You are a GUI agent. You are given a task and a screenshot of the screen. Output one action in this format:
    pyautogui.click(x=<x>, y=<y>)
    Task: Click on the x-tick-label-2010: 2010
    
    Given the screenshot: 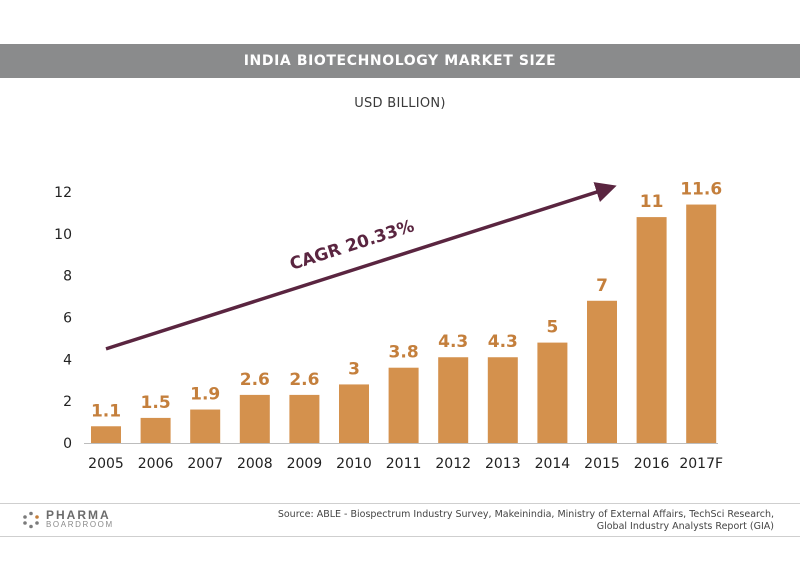 What is the action you would take?
    pyautogui.click(x=354, y=464)
    